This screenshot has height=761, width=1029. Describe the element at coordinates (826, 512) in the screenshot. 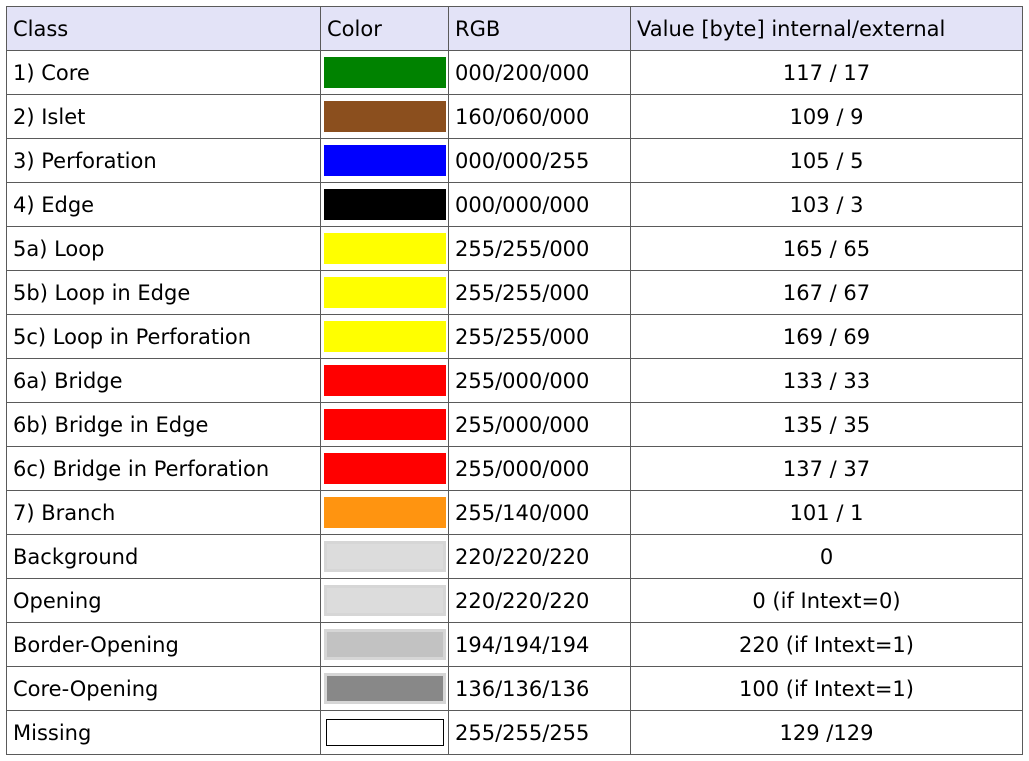

I see `value-cell: 101 / 1` at that location.